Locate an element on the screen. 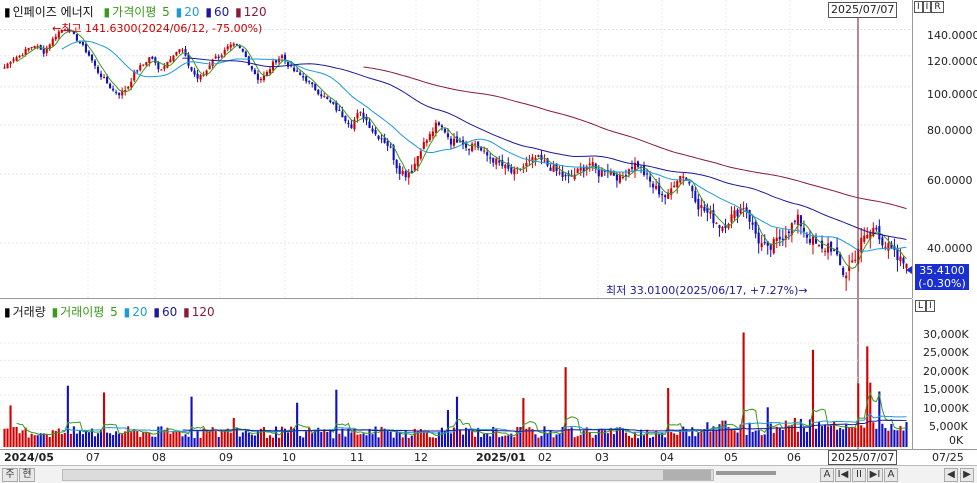 This screenshot has width=977, height=483. ma-label: 가격이평 is located at coordinates (134, 12).